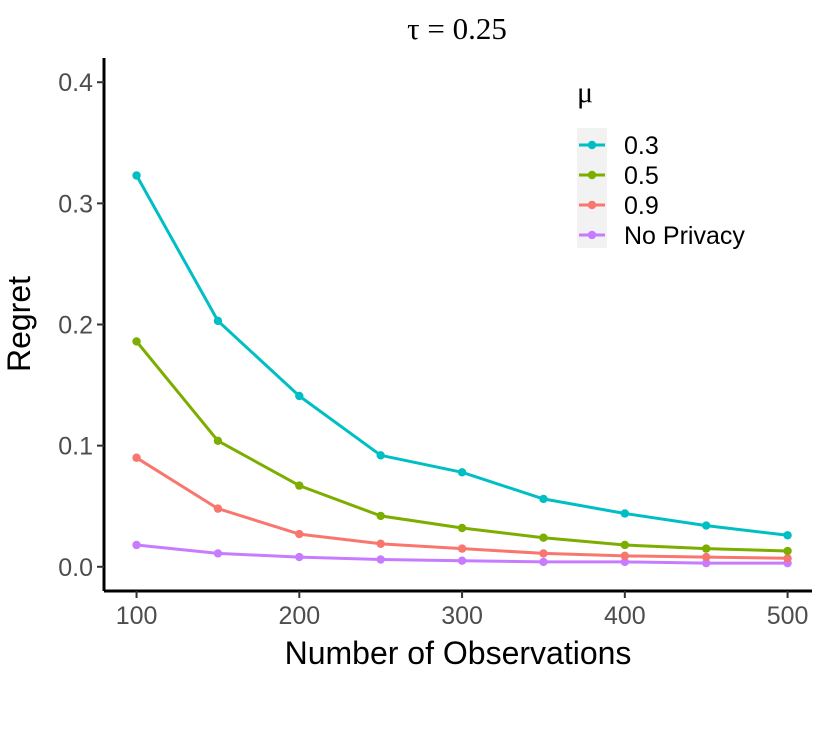 Image resolution: width=830 pixels, height=732 pixels. What do you see at coordinates (585, 92) in the screenshot?
I see `legend-title: μ` at bounding box center [585, 92].